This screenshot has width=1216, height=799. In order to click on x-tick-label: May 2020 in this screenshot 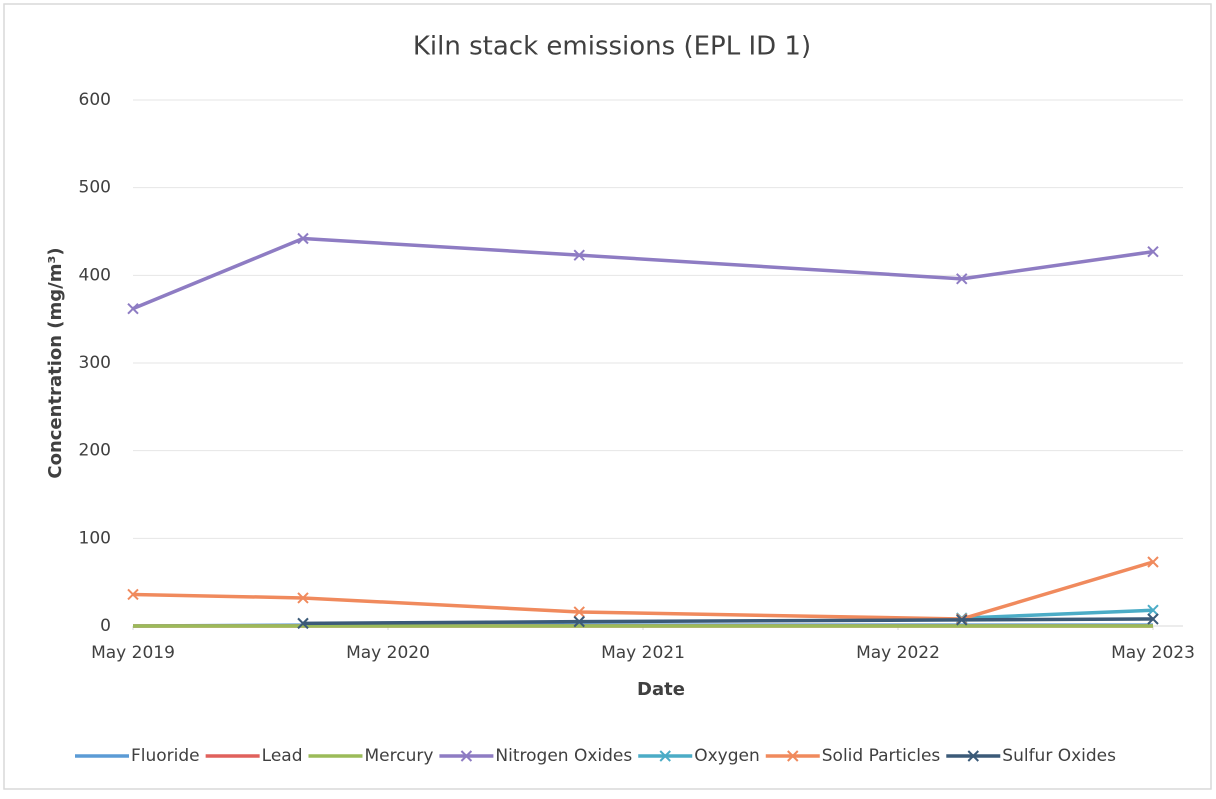, I will do `click(388, 653)`.